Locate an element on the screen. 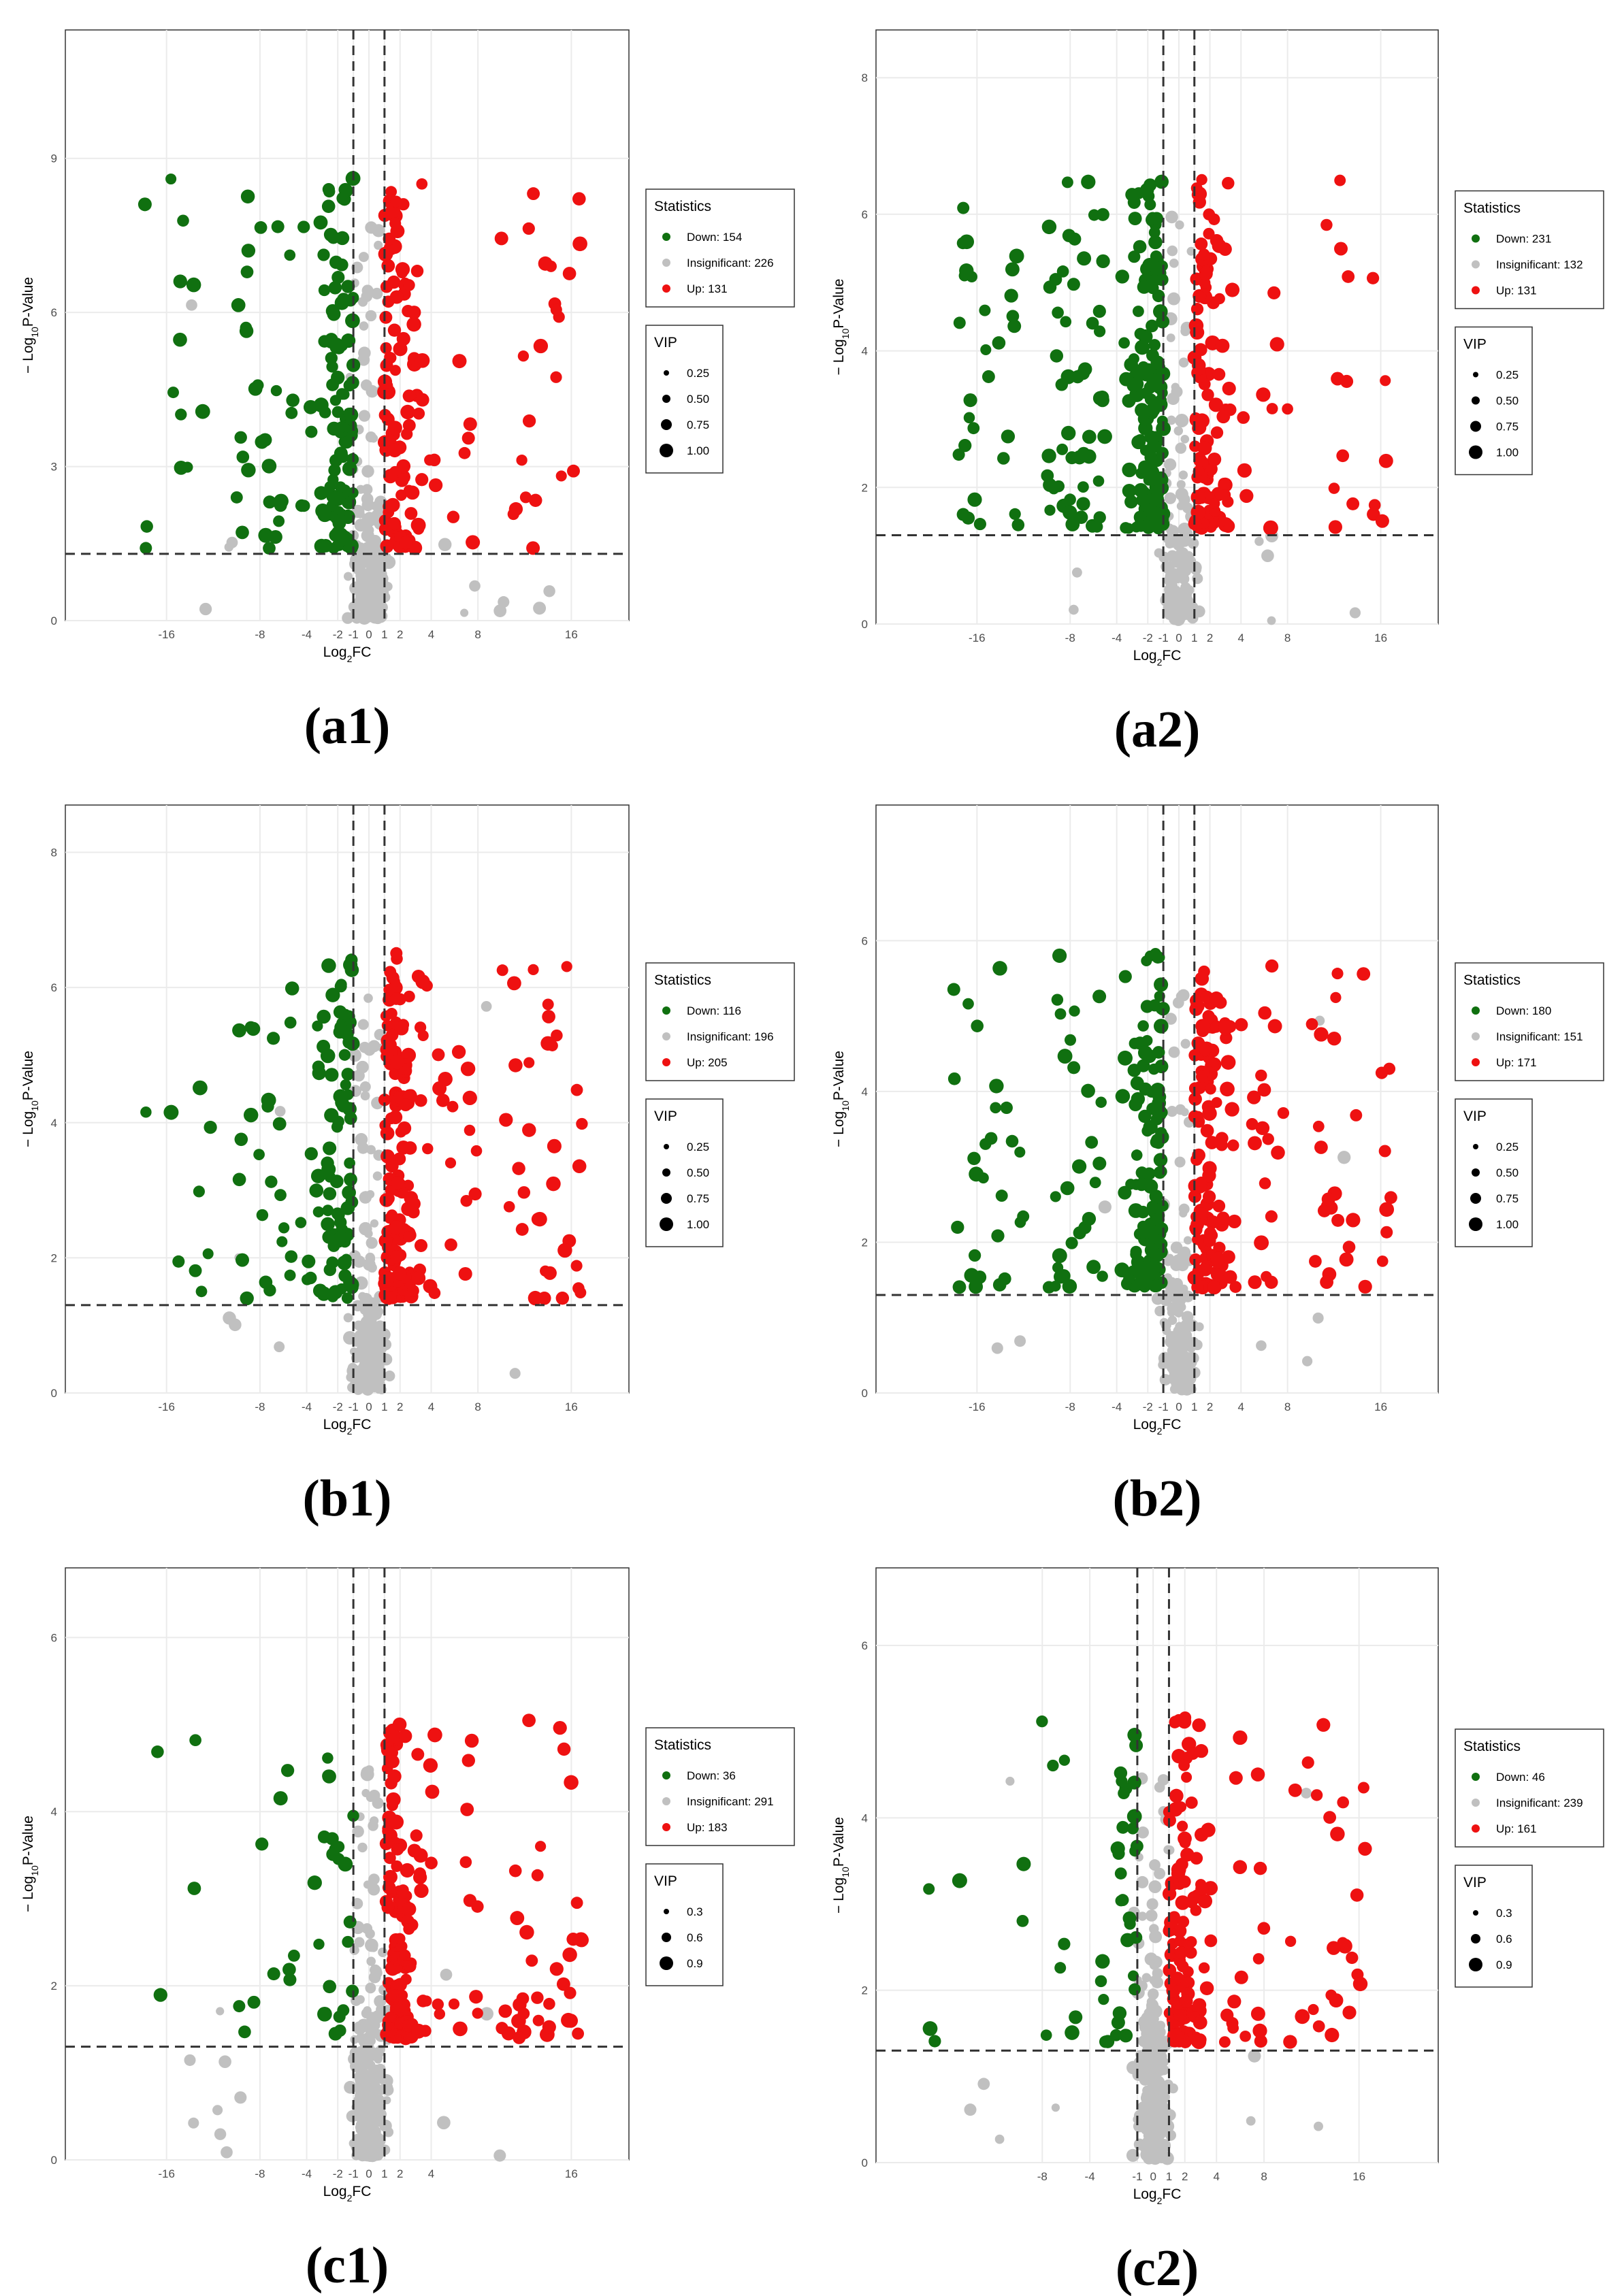 This screenshot has width=1622, height=2296. x-tick-label: 16 is located at coordinates (1358, 2176).